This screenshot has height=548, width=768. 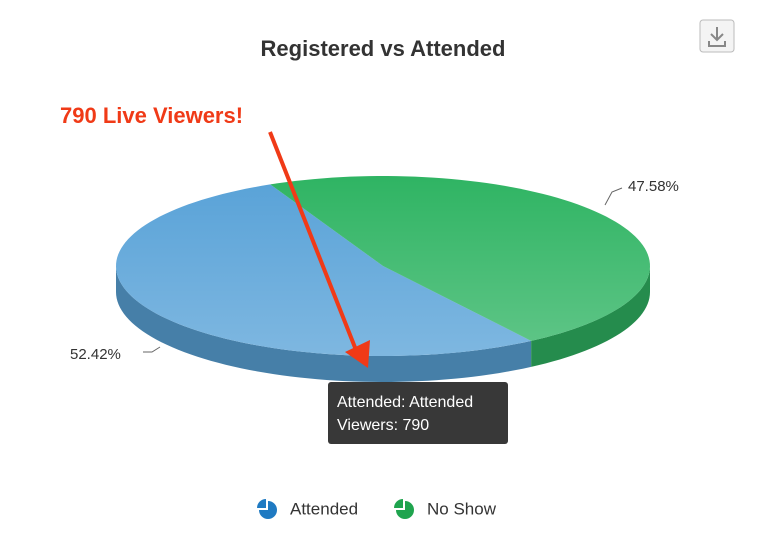 What do you see at coordinates (653, 186) in the screenshot?
I see `value-label: 47.58%` at bounding box center [653, 186].